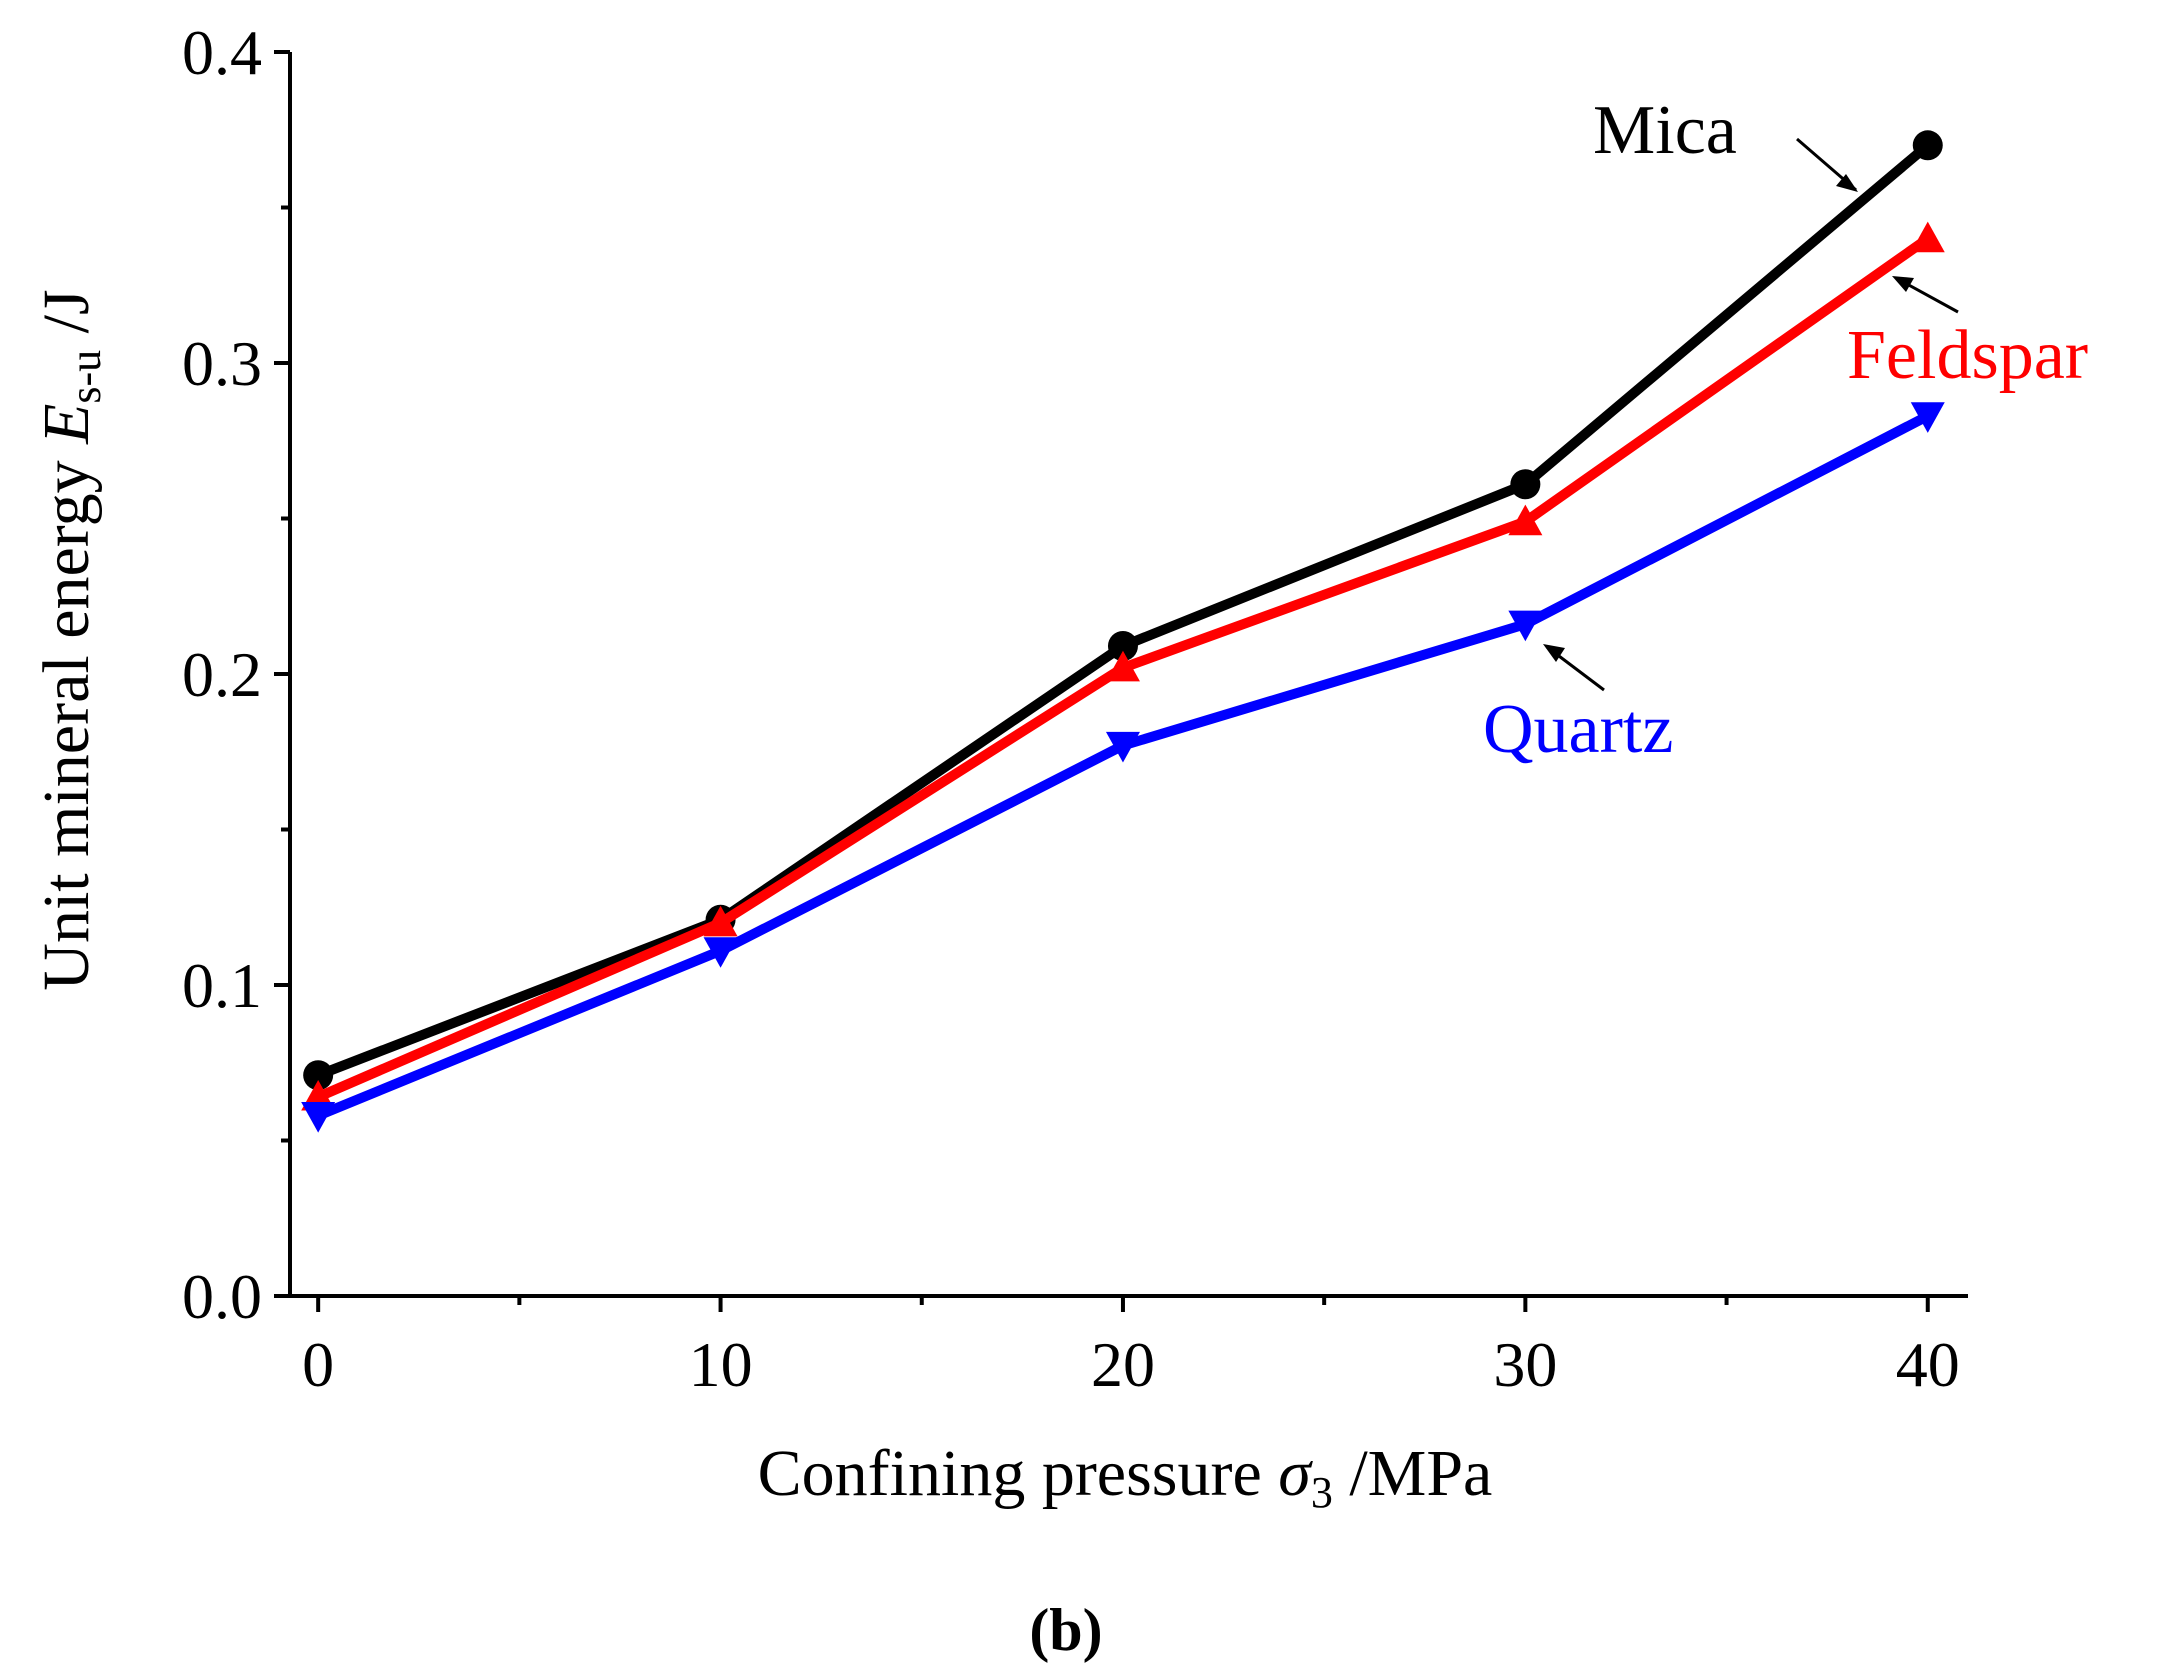 This screenshot has width=2158, height=1680. Describe the element at coordinates (1903, 284) in the screenshot. I see `feldspar-arrowhead` at that location.